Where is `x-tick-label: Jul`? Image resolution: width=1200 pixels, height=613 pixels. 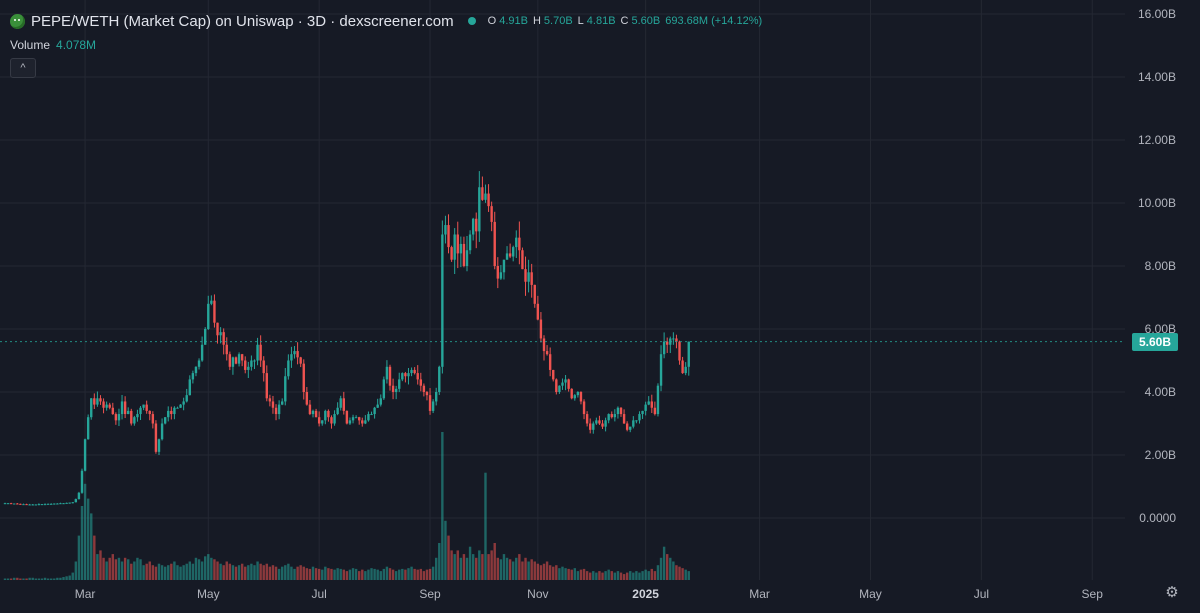
x-tick-label: Jul is located at coordinates (318, 594).